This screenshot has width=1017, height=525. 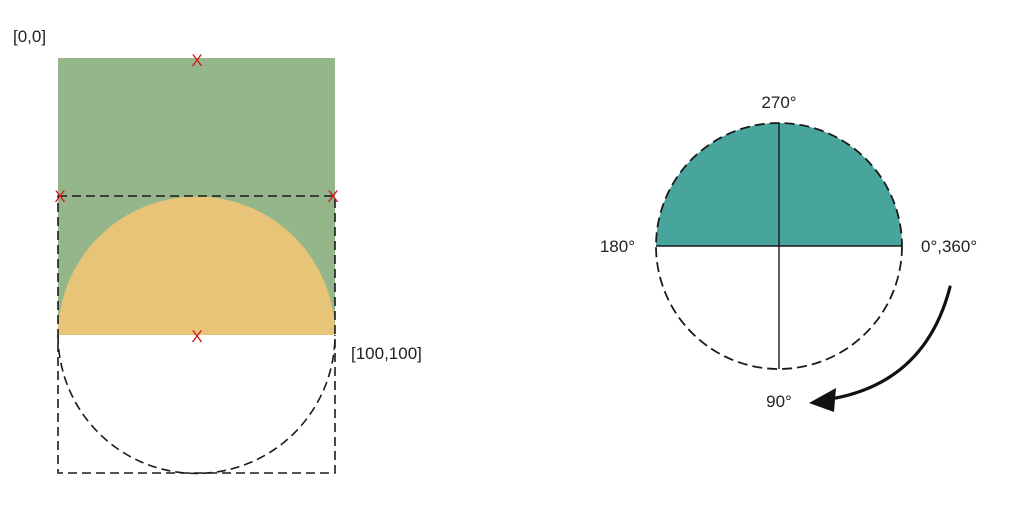 What do you see at coordinates (822, 400) in the screenshot?
I see `arrow-head-icon` at bounding box center [822, 400].